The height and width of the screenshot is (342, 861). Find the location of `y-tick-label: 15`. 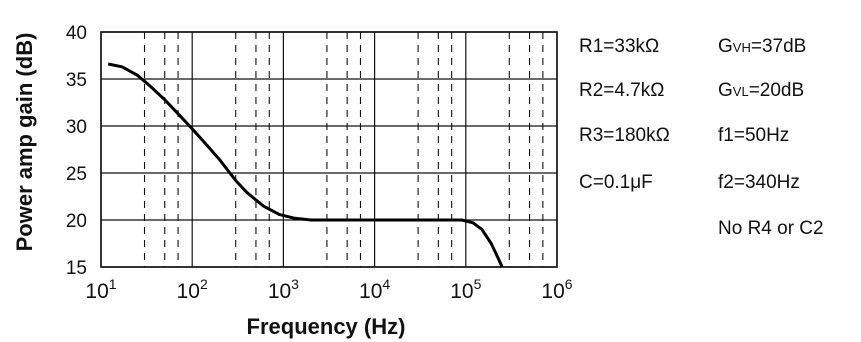

y-tick-label: 15 is located at coordinates (76, 268).